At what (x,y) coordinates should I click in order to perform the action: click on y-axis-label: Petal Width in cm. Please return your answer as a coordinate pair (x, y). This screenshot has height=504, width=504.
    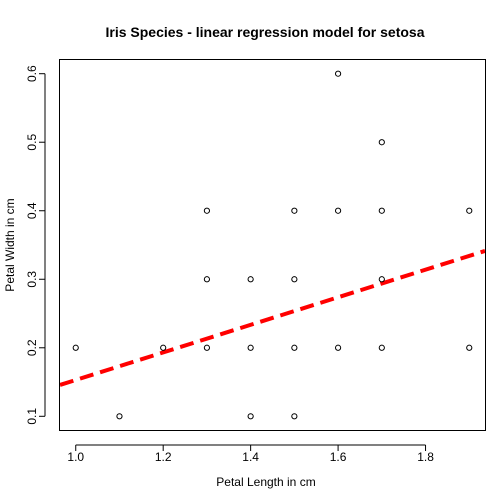
    Looking at the image, I should click on (10, 244).